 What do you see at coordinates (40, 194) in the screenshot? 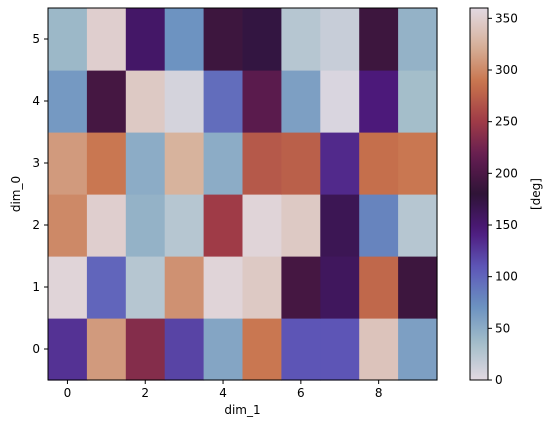
I see `y-axis-ticks: 0 1 2 3 4 5` at bounding box center [40, 194].